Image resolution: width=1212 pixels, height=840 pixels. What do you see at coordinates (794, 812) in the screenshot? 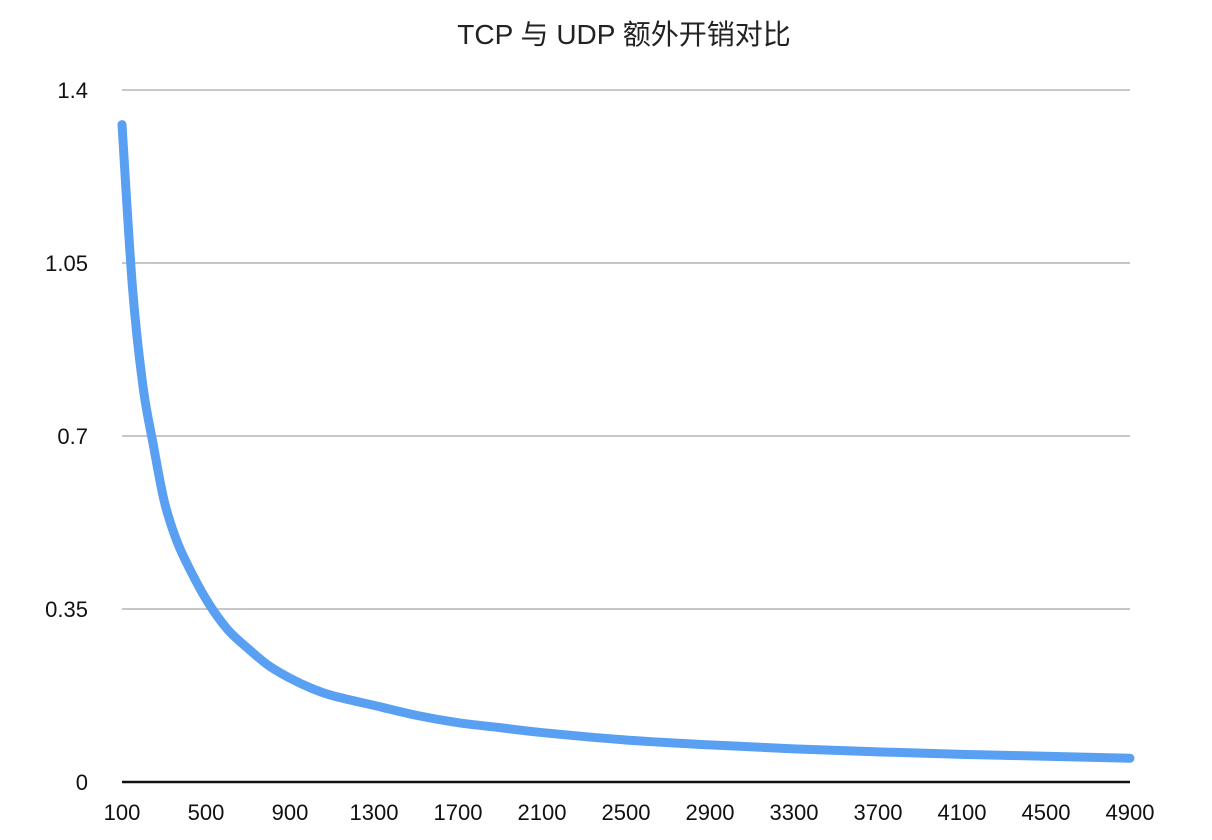
I see `x-tick-label: 3300` at bounding box center [794, 812].